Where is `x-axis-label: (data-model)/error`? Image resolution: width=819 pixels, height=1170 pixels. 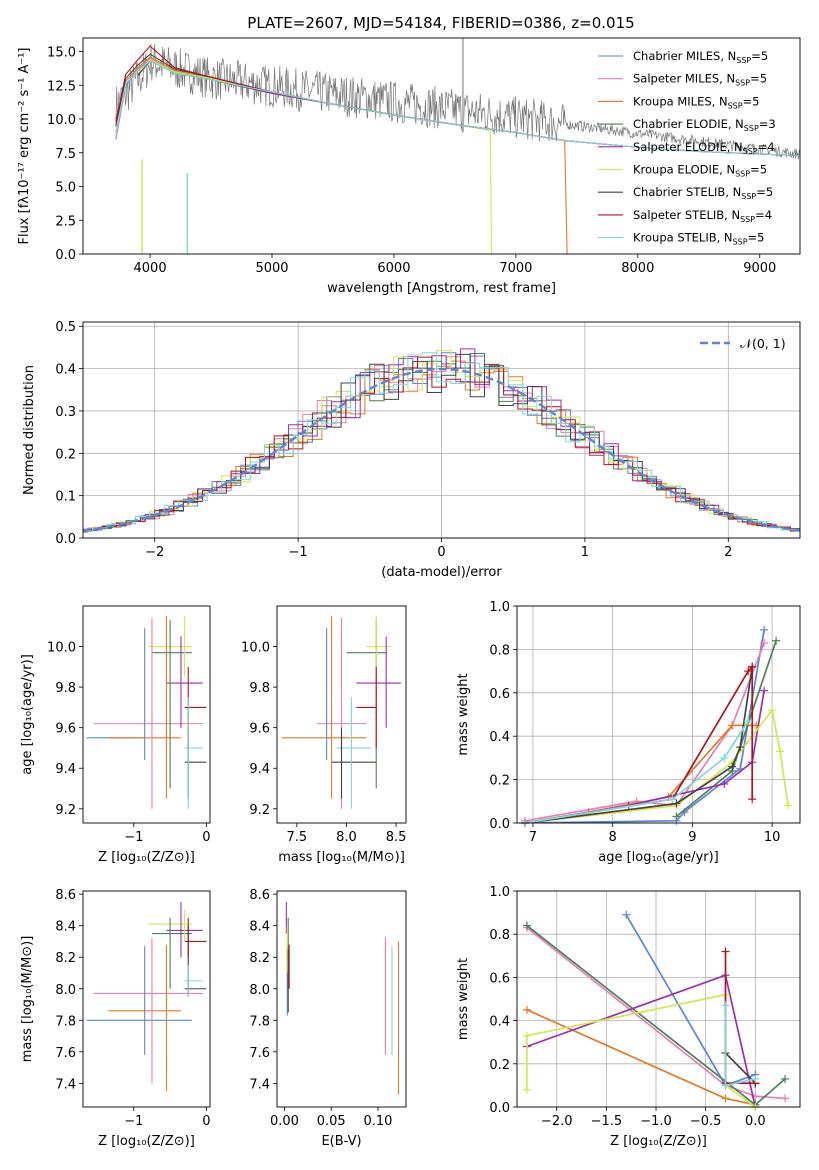 x-axis-label: (data-model)/error is located at coordinates (441, 572).